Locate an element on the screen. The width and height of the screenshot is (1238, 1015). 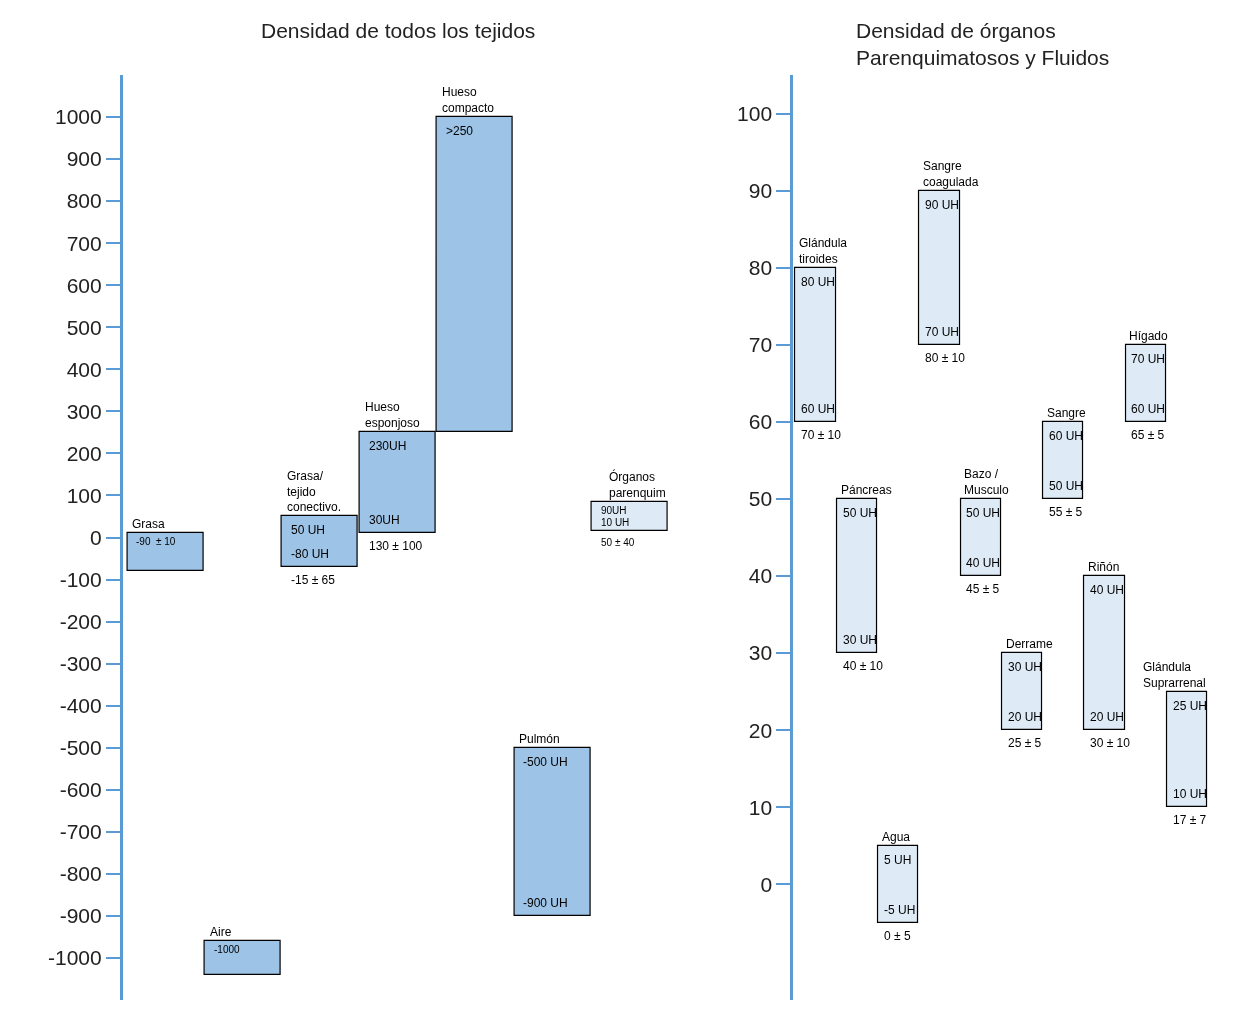
annotation: 90 UH is located at coordinates (942, 205).